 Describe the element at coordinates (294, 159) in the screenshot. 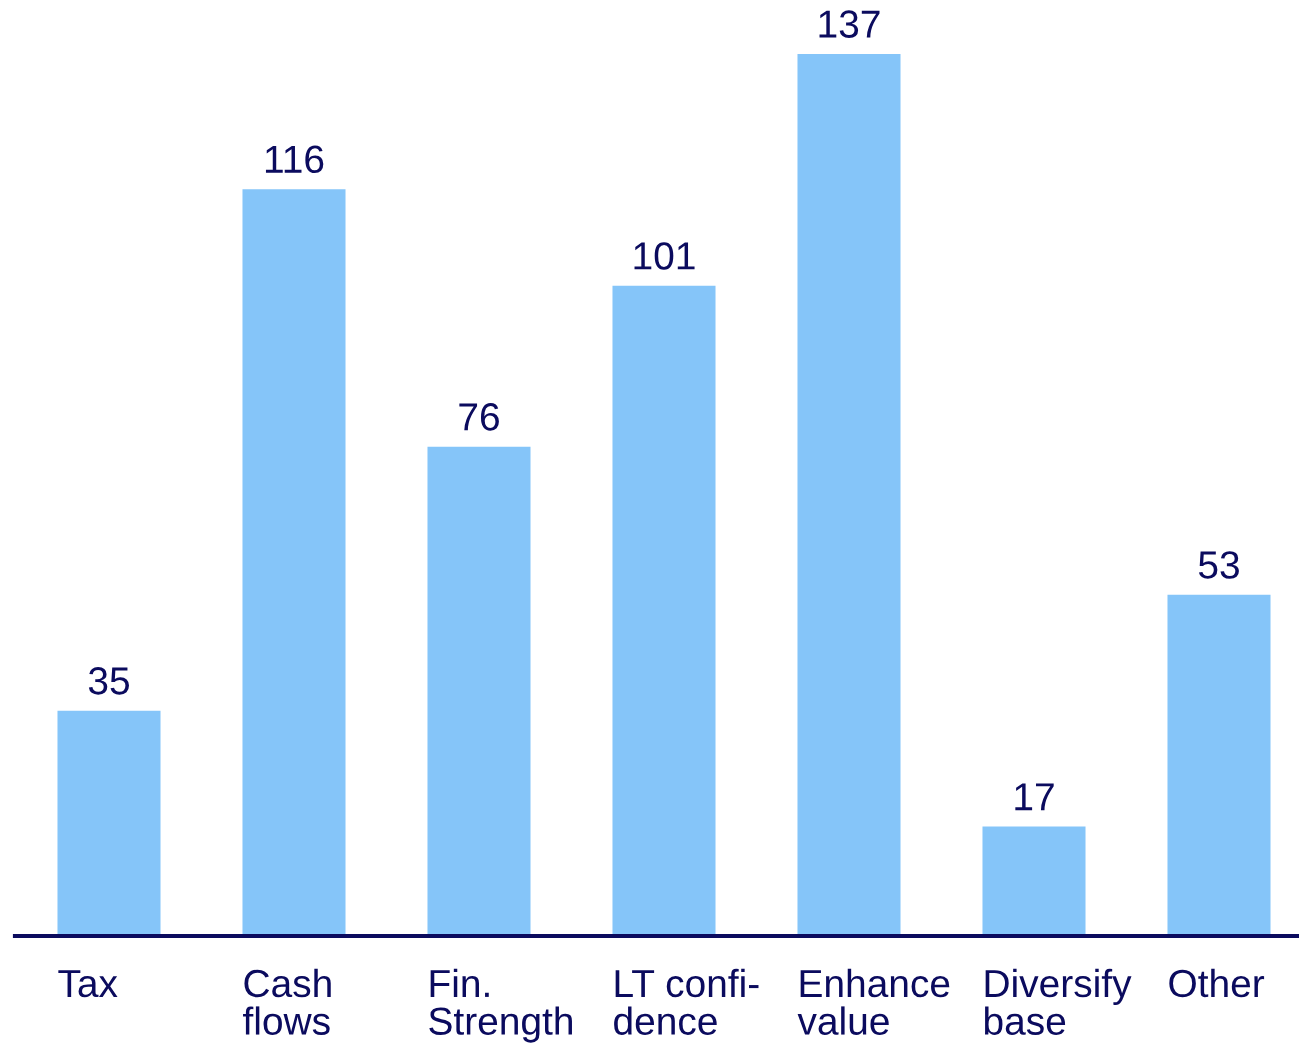

I see `data-label: 116` at that location.